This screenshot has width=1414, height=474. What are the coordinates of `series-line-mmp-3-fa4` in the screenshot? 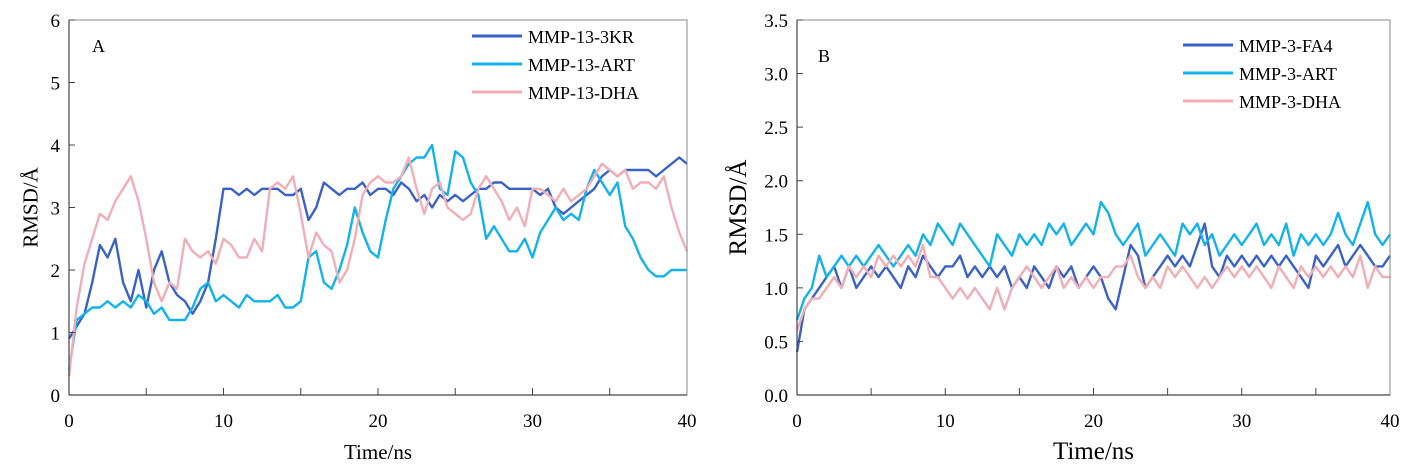 It's located at (1093, 287).